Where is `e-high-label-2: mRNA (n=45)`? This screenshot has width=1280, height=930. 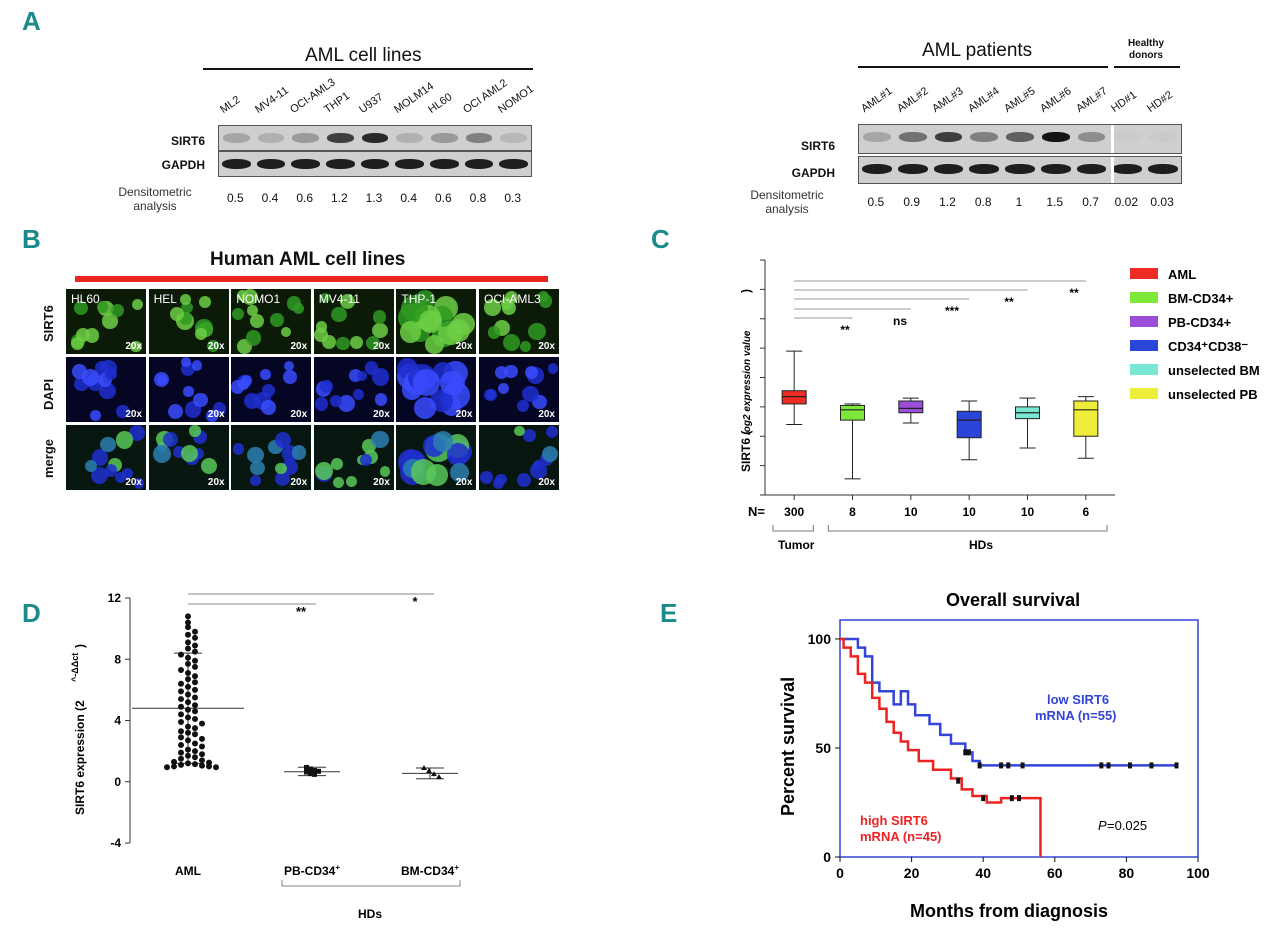 e-high-label-2: mRNA (n=45) is located at coordinates (901, 836).